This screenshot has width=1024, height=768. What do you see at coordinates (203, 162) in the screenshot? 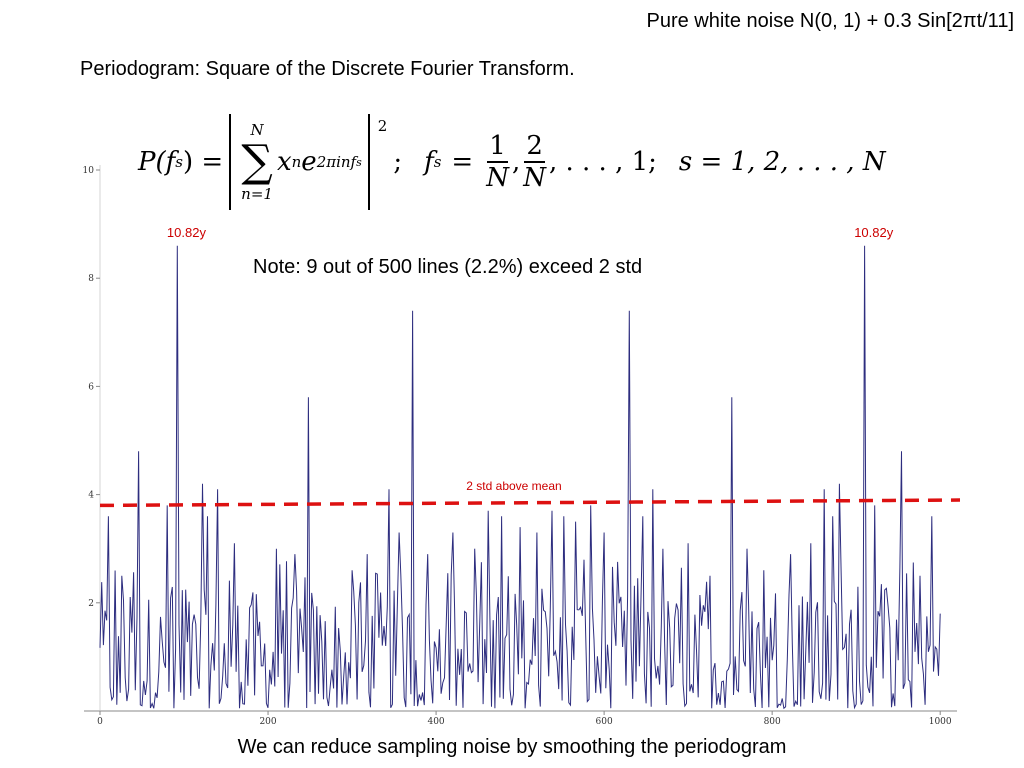
I see `formula-lhs-close: ) =` at bounding box center [203, 162].